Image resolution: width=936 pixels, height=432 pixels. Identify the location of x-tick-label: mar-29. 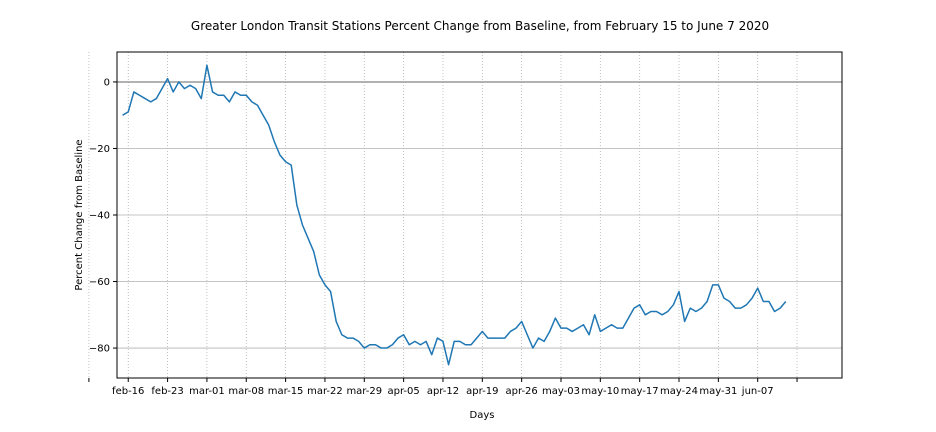
(364, 391).